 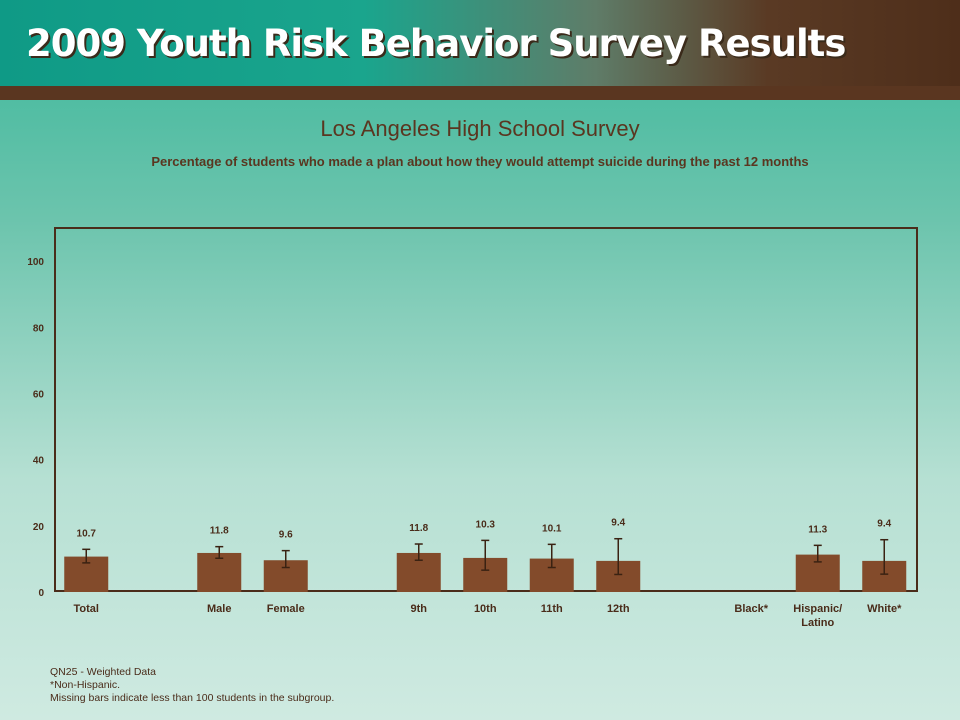 What do you see at coordinates (39, 461) in the screenshot?
I see `y-tick-label: 40` at bounding box center [39, 461].